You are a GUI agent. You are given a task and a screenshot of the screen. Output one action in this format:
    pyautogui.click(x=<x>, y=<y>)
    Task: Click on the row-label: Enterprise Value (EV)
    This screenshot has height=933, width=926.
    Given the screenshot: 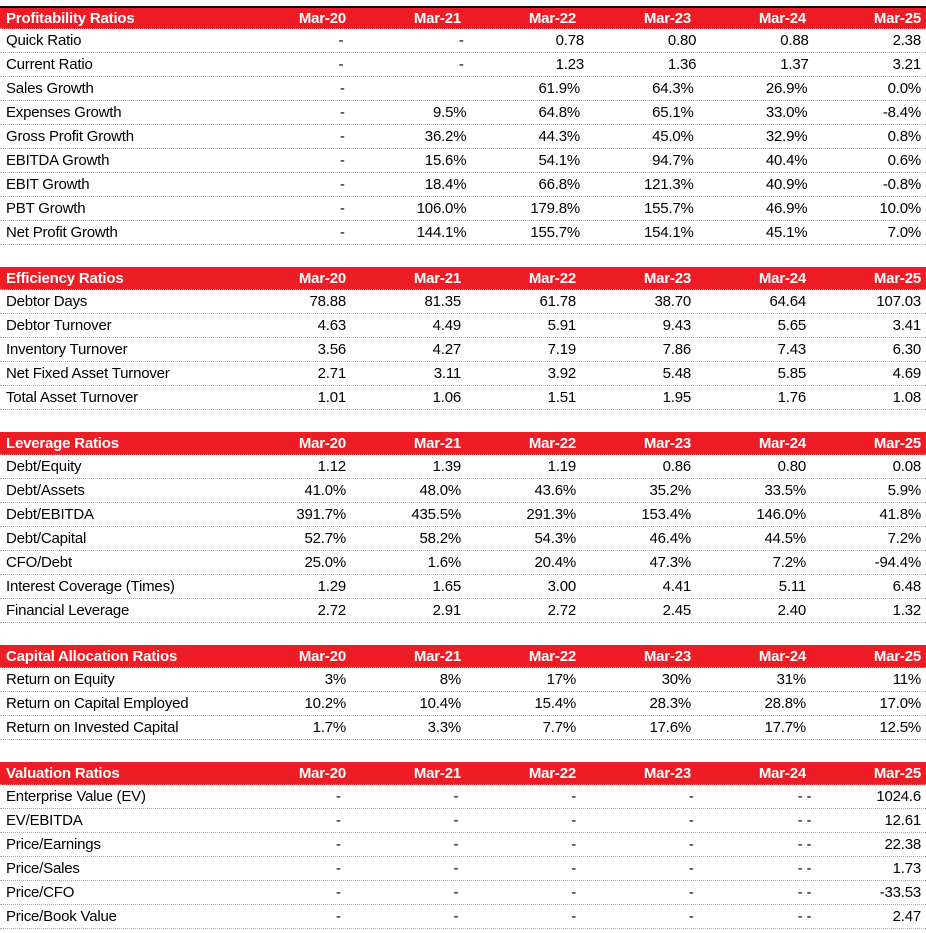 What is the action you would take?
    pyautogui.click(x=76, y=796)
    